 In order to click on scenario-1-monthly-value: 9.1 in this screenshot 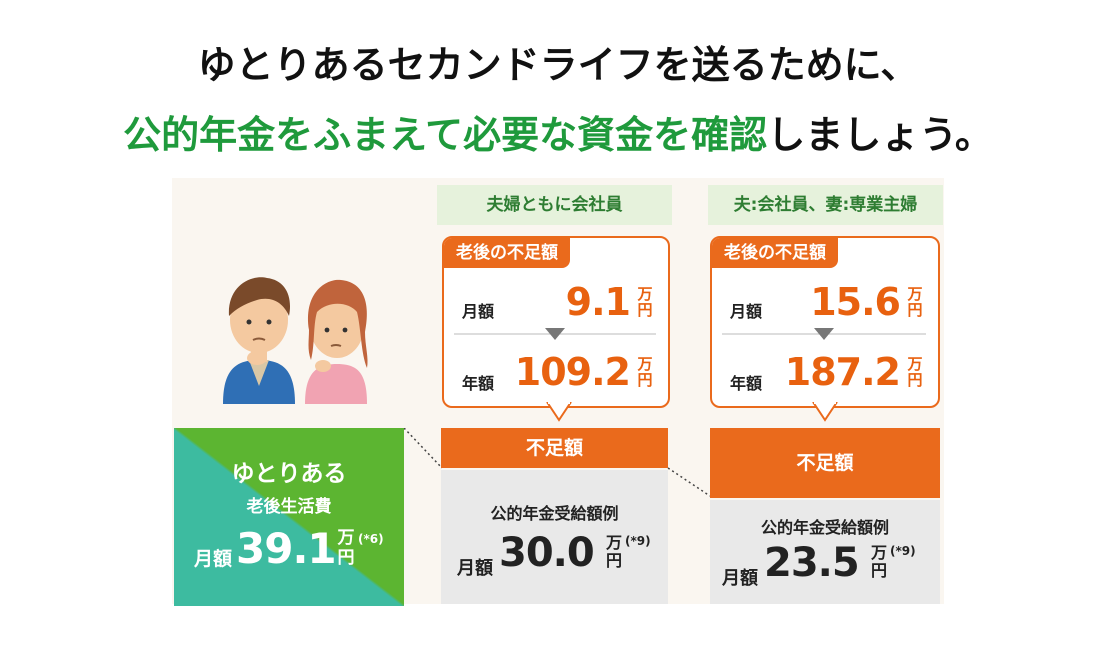, I will do `click(598, 302)`.